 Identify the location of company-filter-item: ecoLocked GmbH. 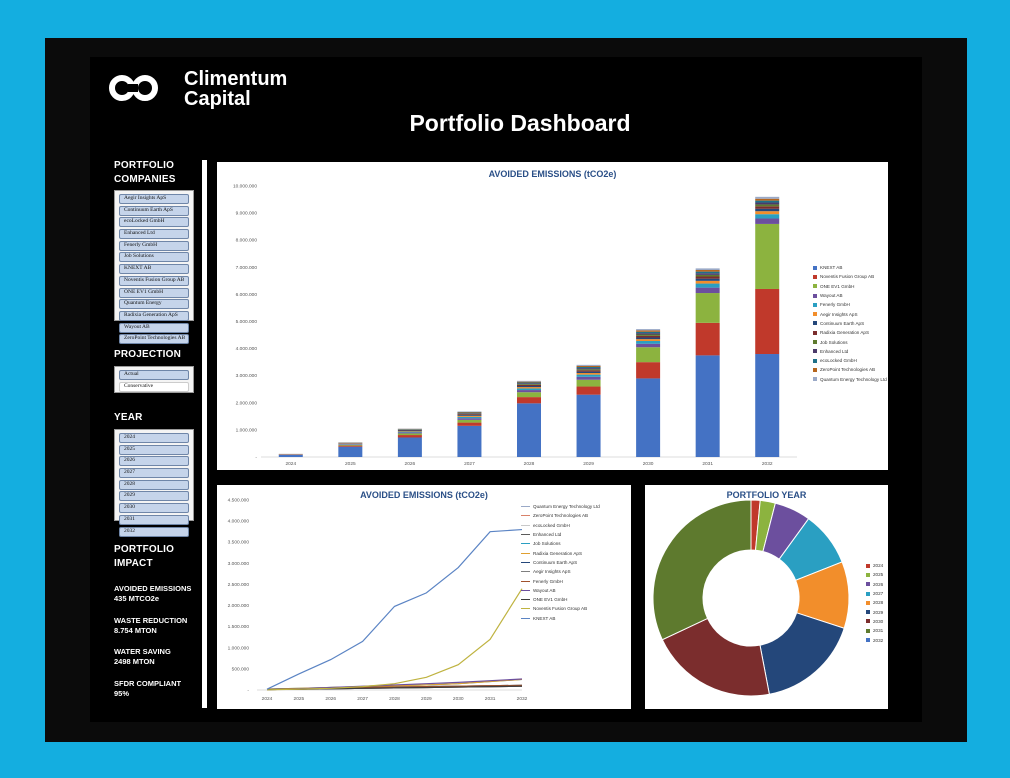
(154, 222).